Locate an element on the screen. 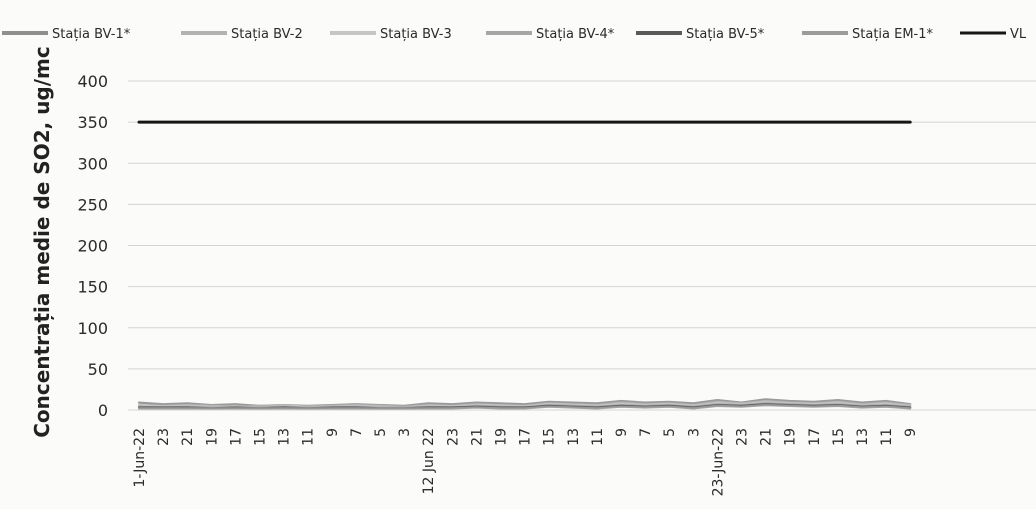 The height and width of the screenshot is (509, 1036). y-tick-label: 50 is located at coordinates (98, 369).